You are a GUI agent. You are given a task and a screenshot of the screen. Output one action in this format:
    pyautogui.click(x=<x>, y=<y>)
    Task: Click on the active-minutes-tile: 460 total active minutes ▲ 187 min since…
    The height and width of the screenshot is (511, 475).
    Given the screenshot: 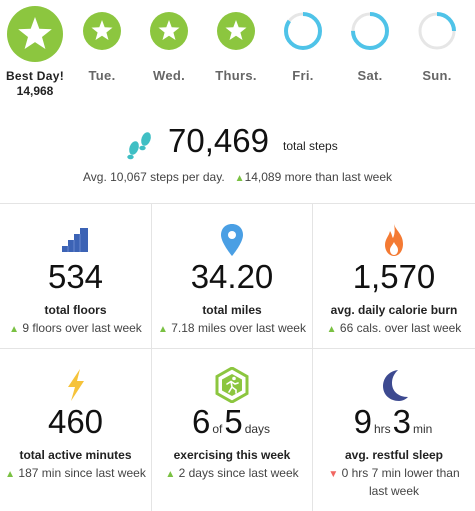 What is the action you would take?
    pyautogui.click(x=76, y=429)
    